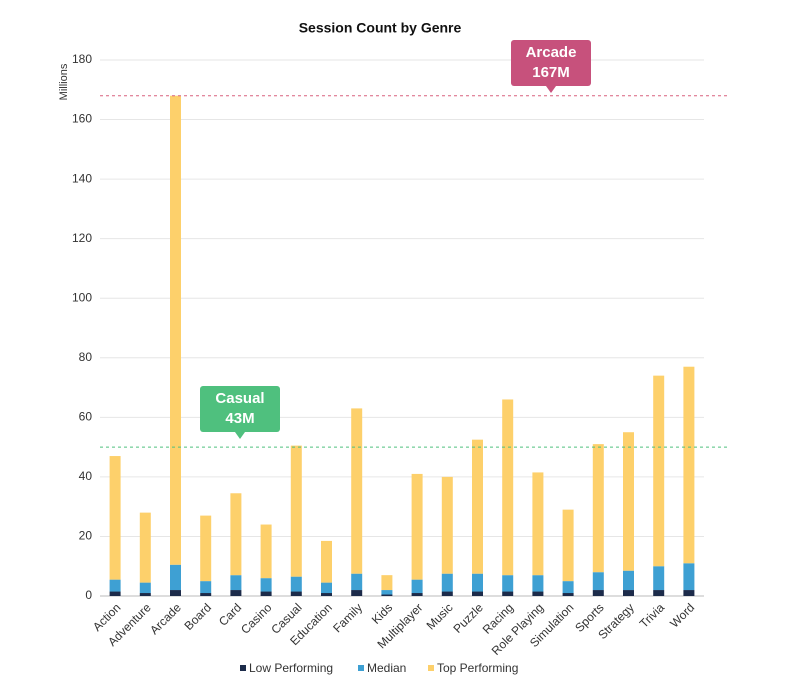  Describe the element at coordinates (380, 28) in the screenshot. I see `chart-title: Session Count by Genre` at that location.